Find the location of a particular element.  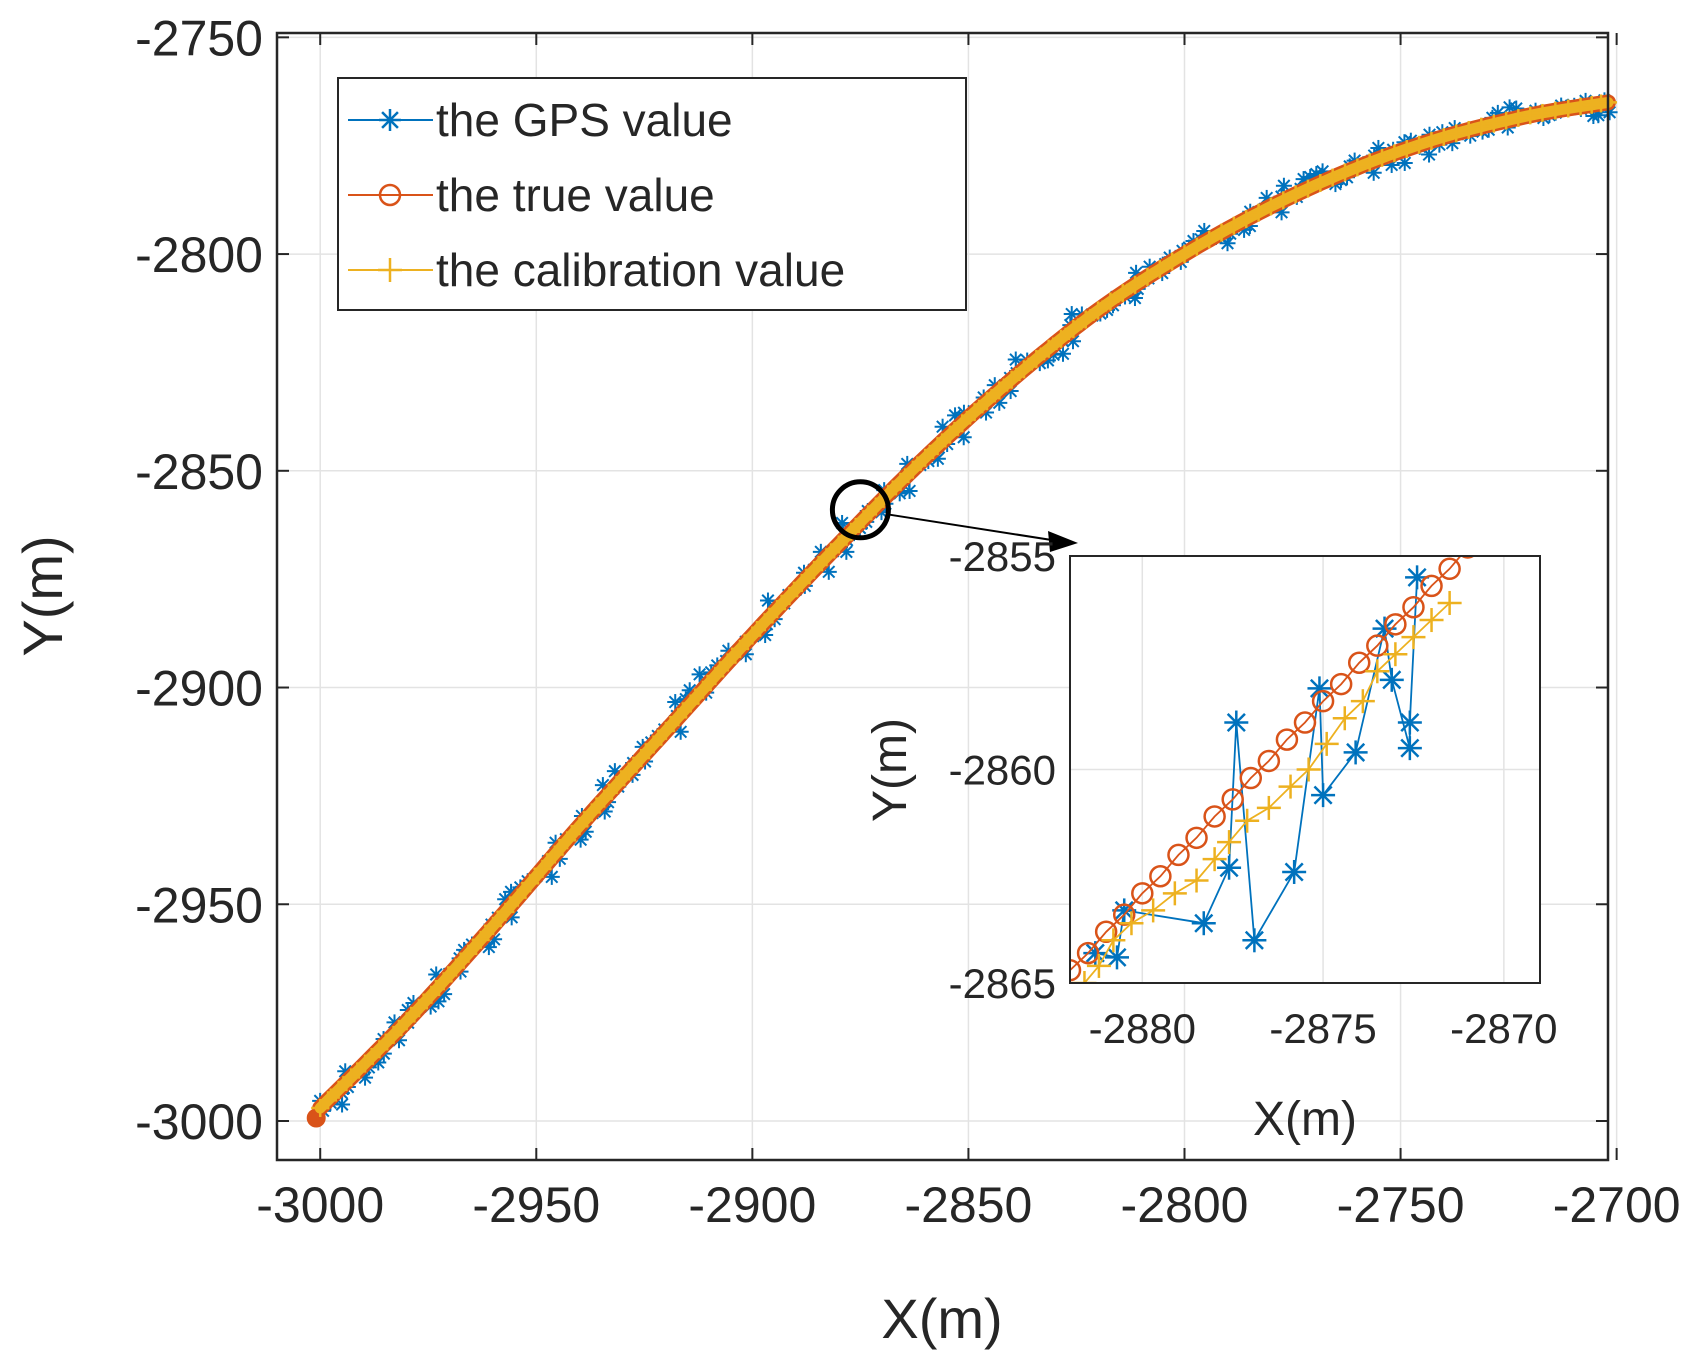

main-y-tick-label: -2750 is located at coordinates (199, 38).